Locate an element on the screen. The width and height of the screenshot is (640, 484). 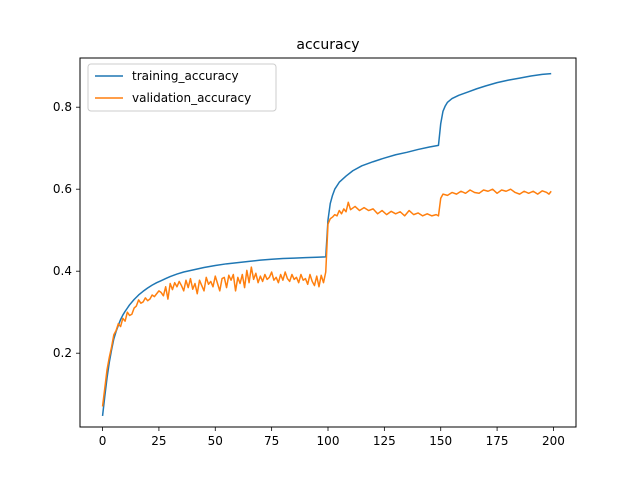
chart-title: accuracy is located at coordinates (327, 45).